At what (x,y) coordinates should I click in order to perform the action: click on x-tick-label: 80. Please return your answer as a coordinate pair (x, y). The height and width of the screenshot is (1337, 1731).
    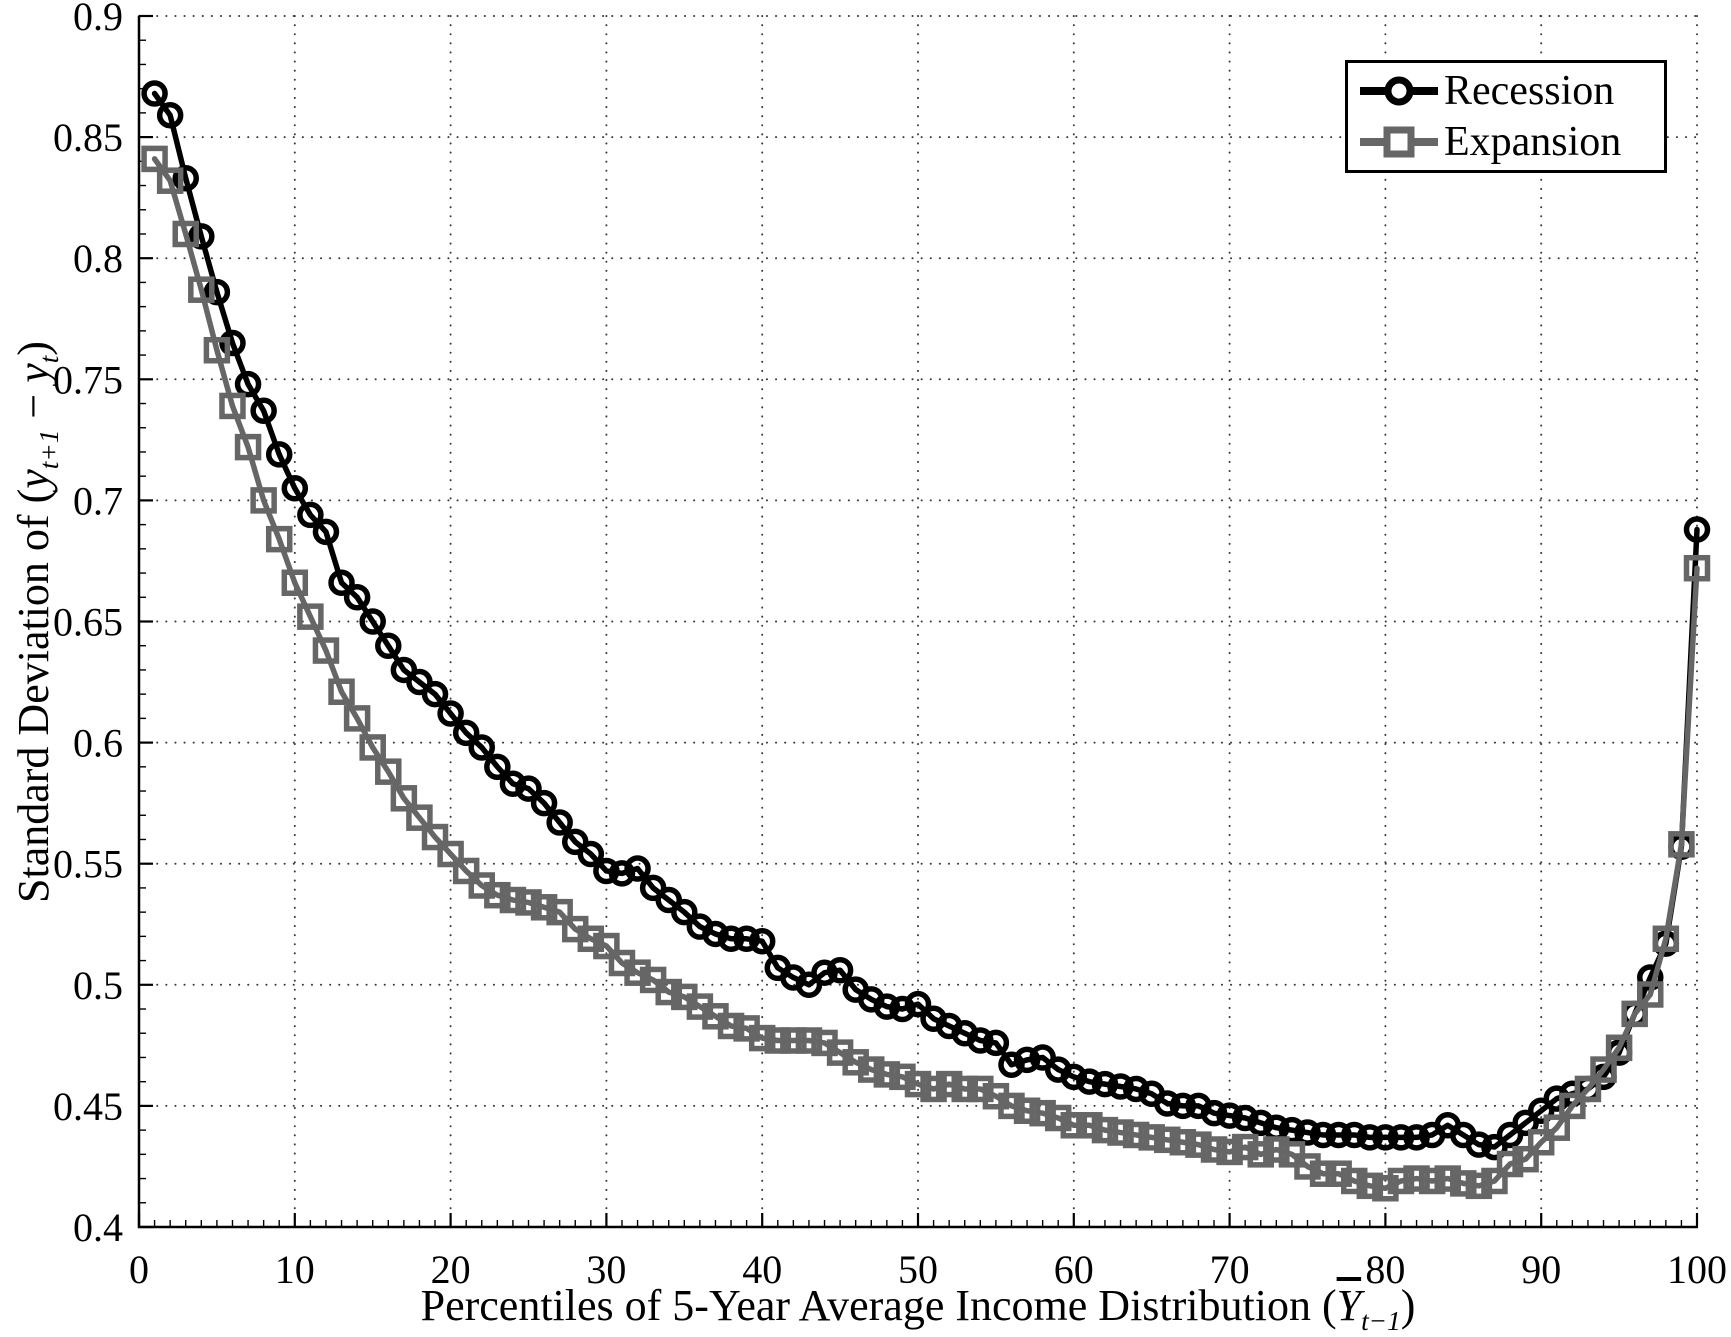
    Looking at the image, I should click on (1385, 1269).